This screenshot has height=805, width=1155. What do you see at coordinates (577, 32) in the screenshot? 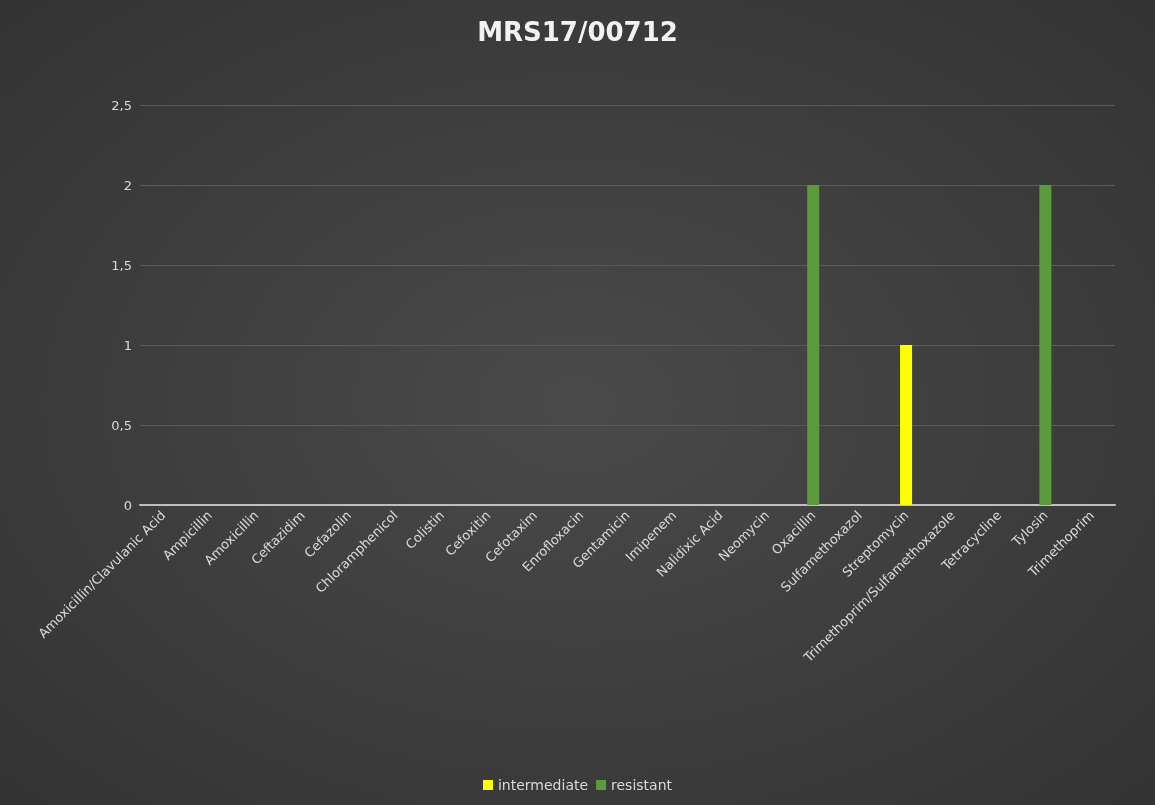
I see `chart-title: MRS17/00712` at bounding box center [577, 32].